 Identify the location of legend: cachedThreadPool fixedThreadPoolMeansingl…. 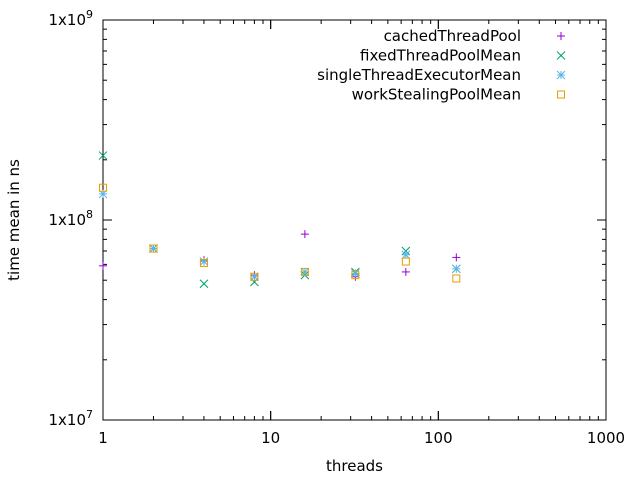
(441, 65).